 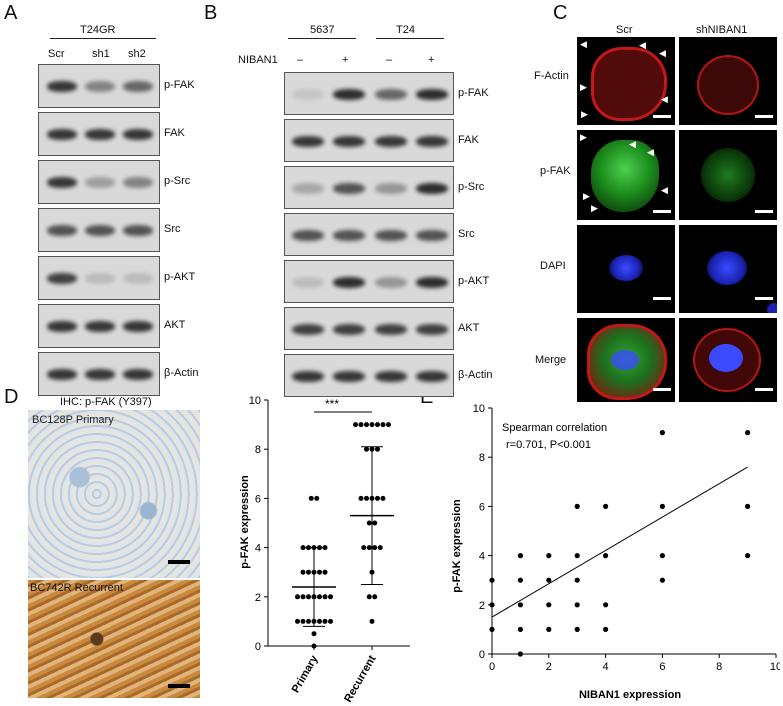 I want to click on micrograph-dapi-shniban1, so click(x=728, y=269).